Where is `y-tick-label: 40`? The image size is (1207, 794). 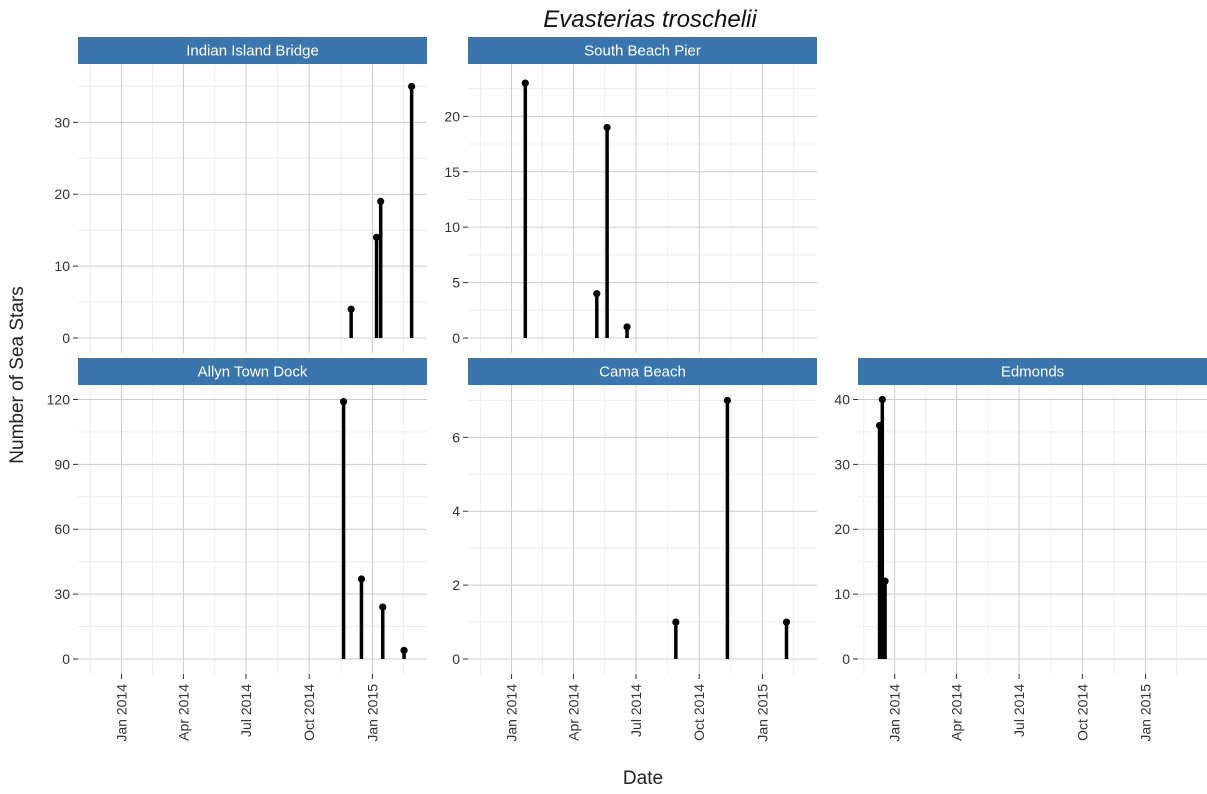 y-tick-label: 40 is located at coordinates (842, 399).